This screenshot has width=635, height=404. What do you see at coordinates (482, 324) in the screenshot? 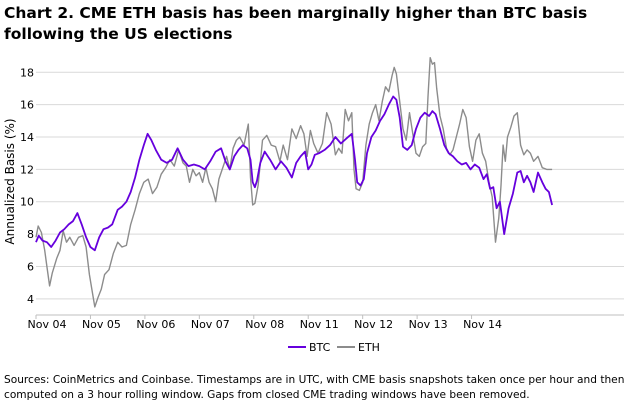
I see `x-tick-label: Nov 14` at bounding box center [482, 324].